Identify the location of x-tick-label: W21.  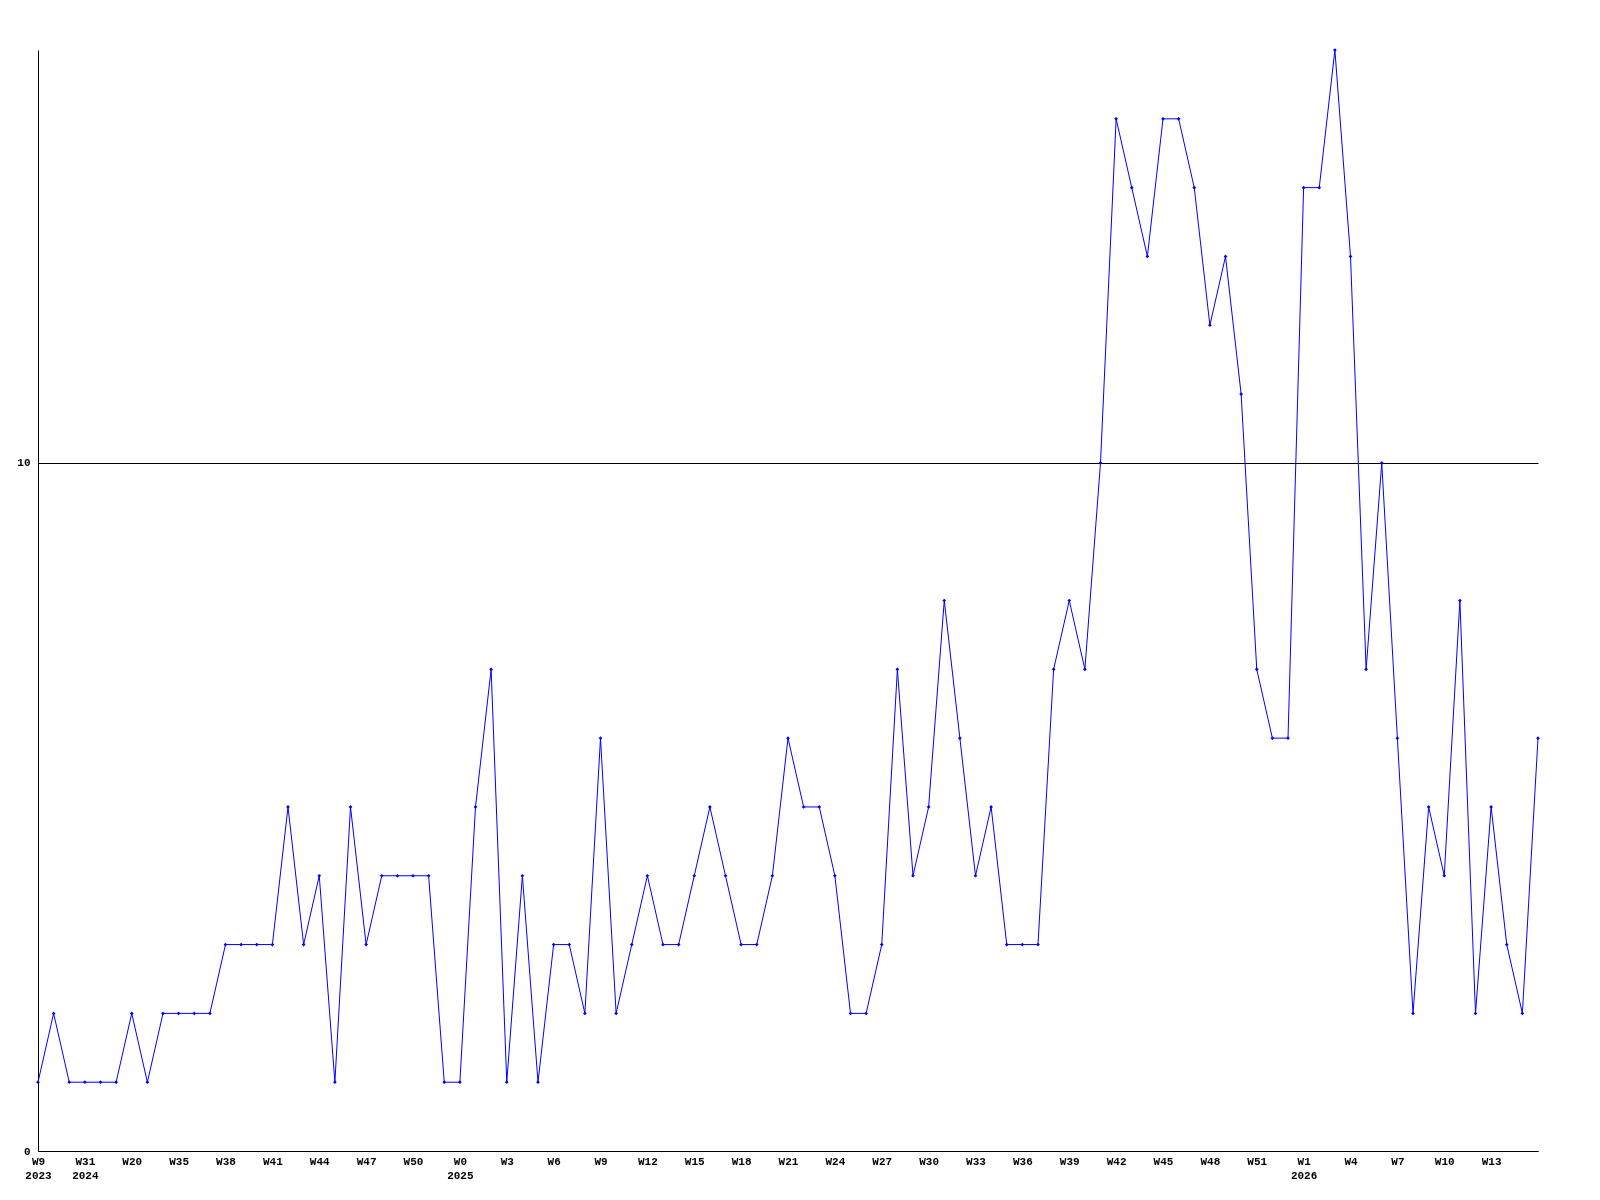
(788, 1161).